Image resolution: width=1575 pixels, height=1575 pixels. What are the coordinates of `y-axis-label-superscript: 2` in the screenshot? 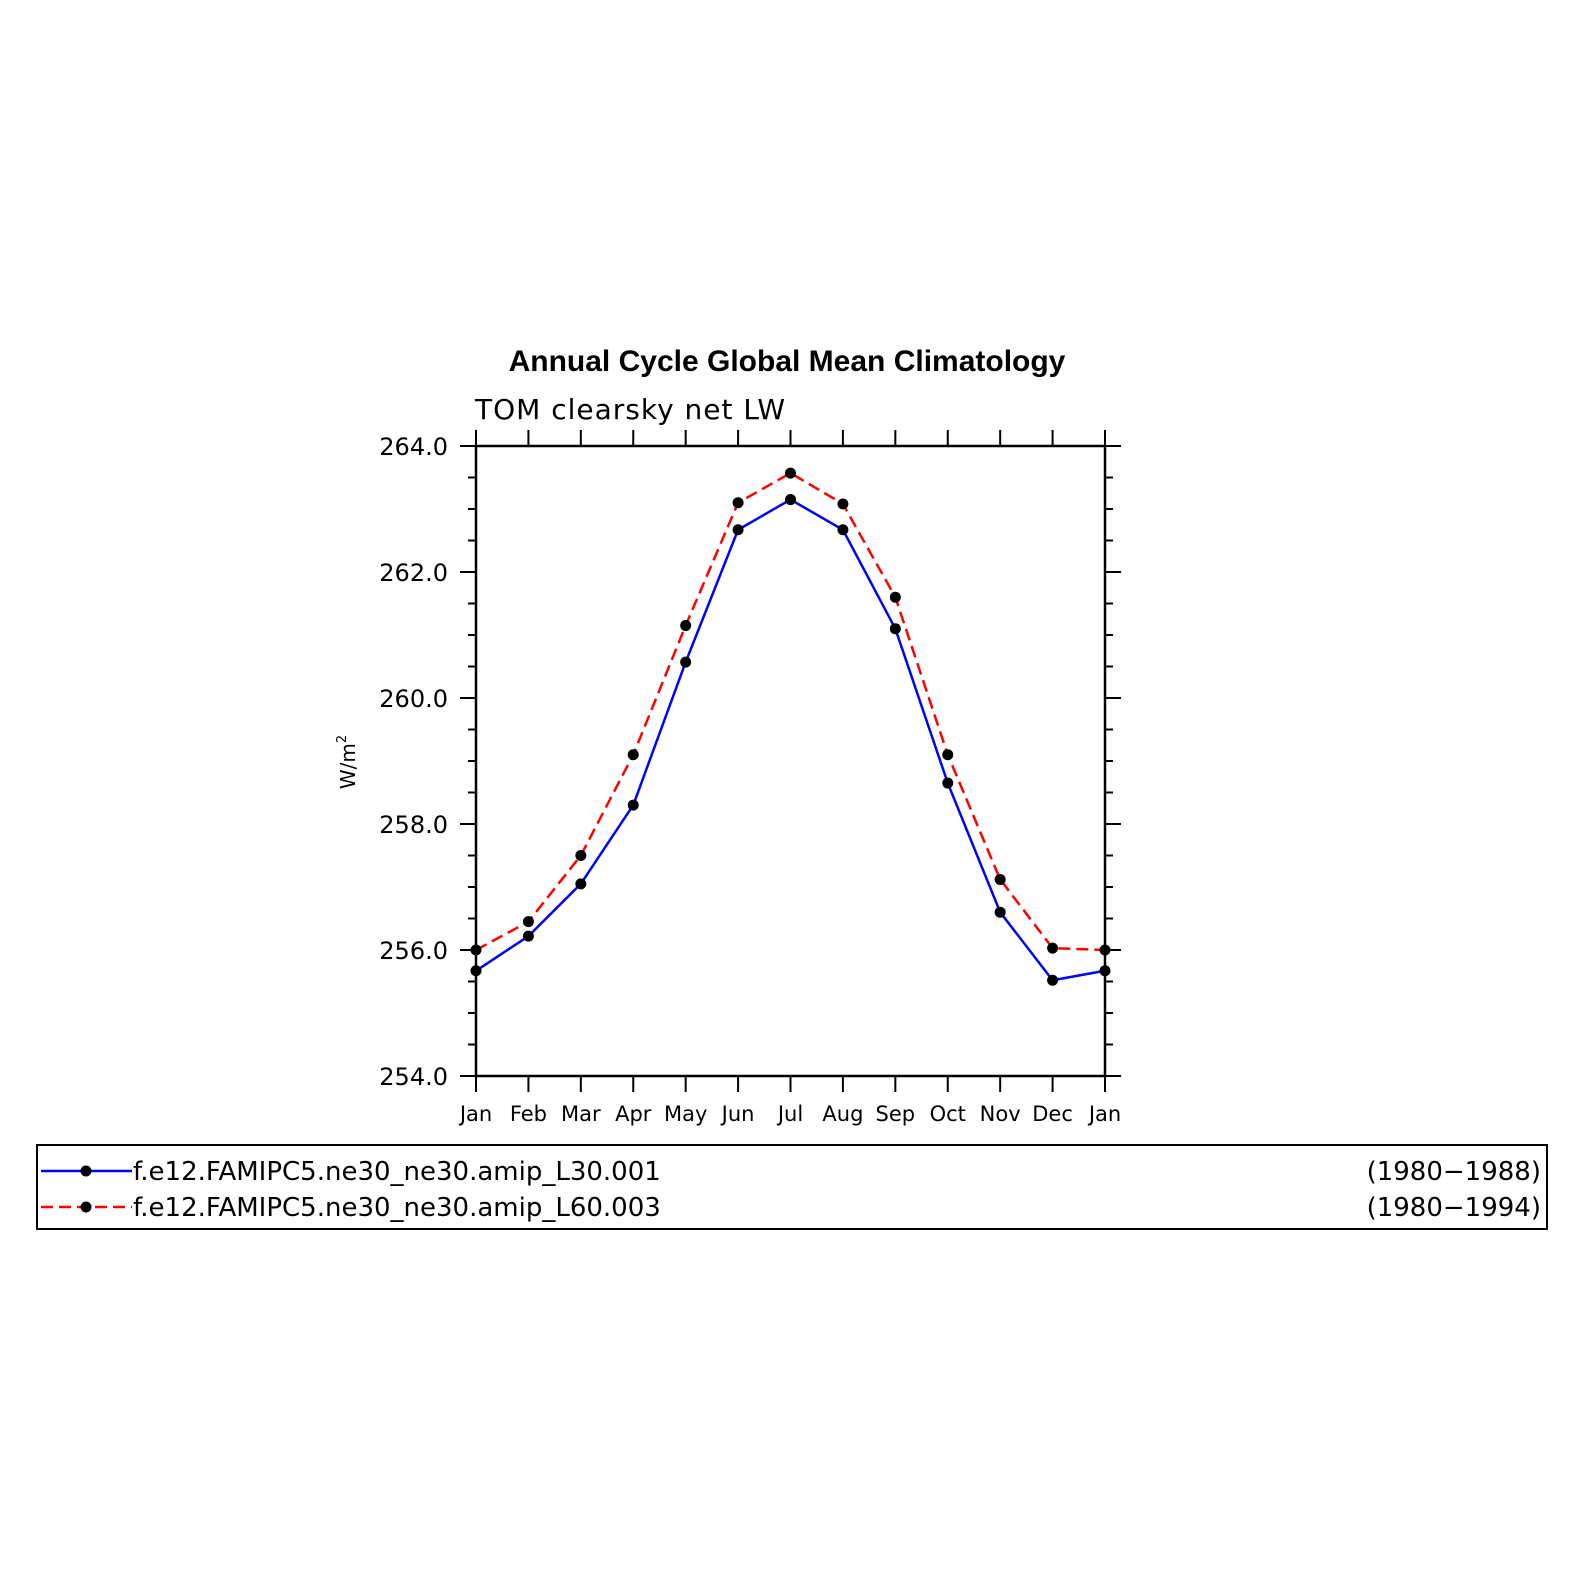 It's located at (342, 739).